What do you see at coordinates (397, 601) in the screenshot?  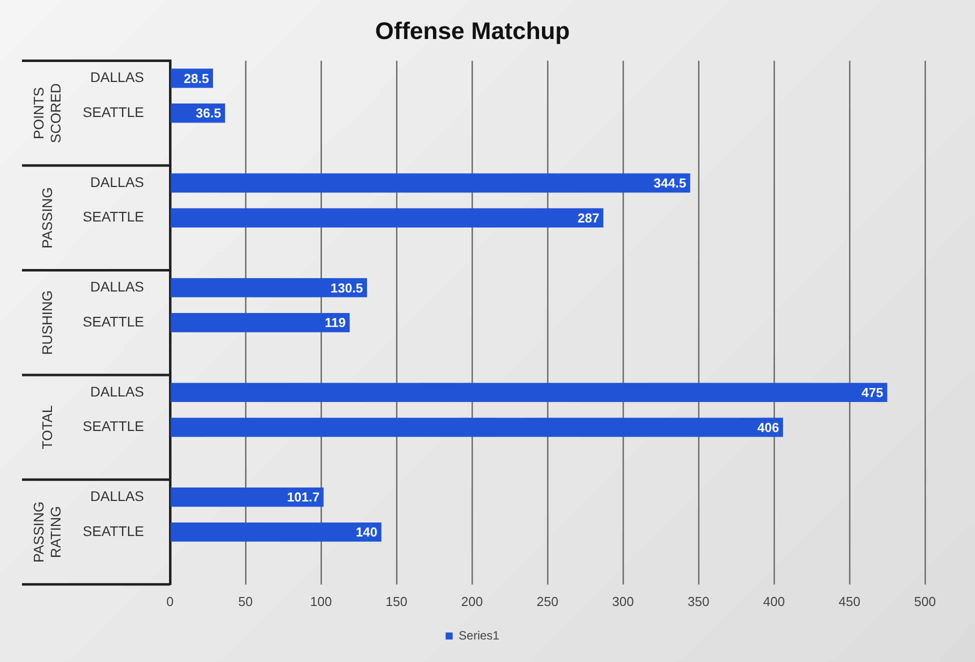 I see `x-tick-label: 150` at bounding box center [397, 601].